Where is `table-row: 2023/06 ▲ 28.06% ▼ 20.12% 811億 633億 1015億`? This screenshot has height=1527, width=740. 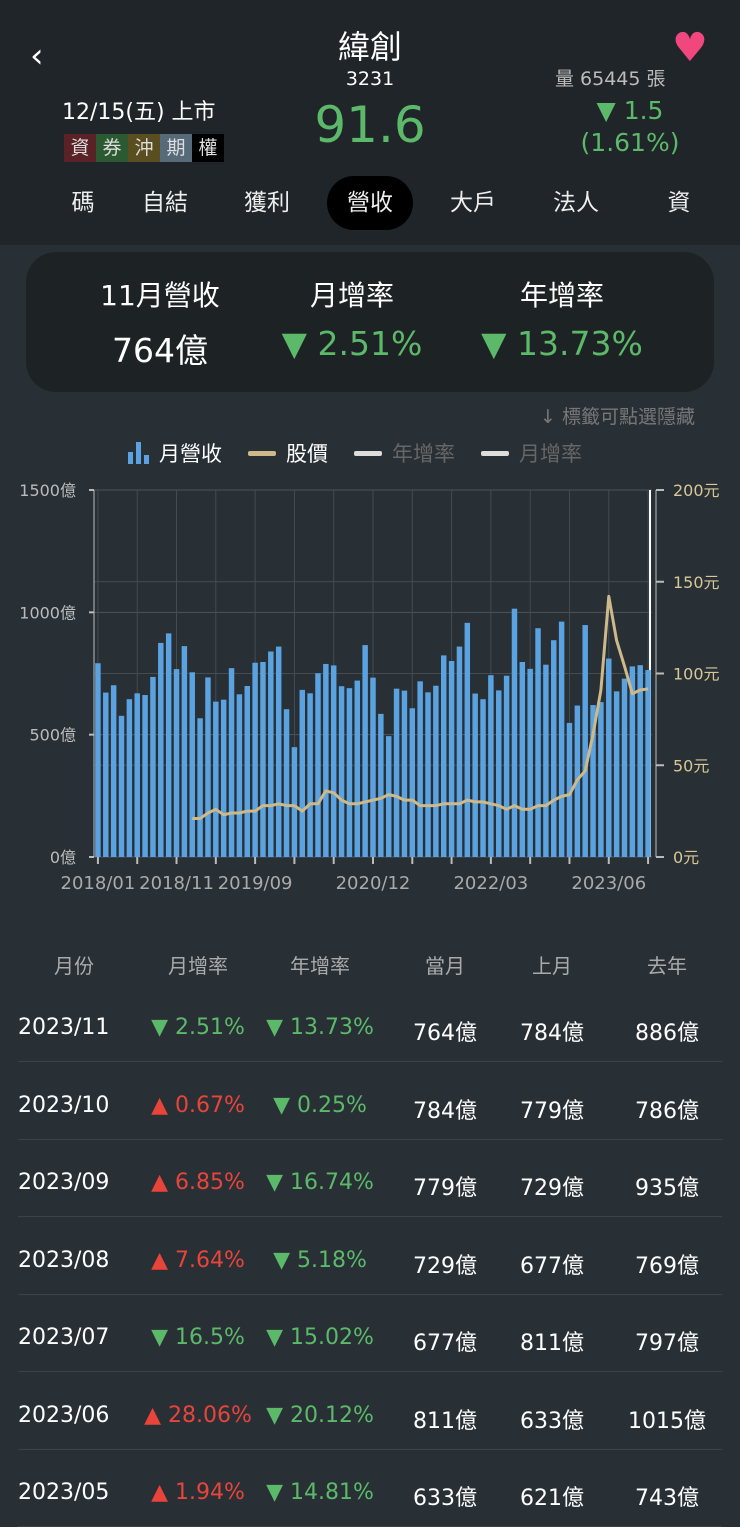
table-row: 2023/06 ▲ 28.06% ▼ 20.12% 811億 633億 1015億 is located at coordinates (370, 1411).